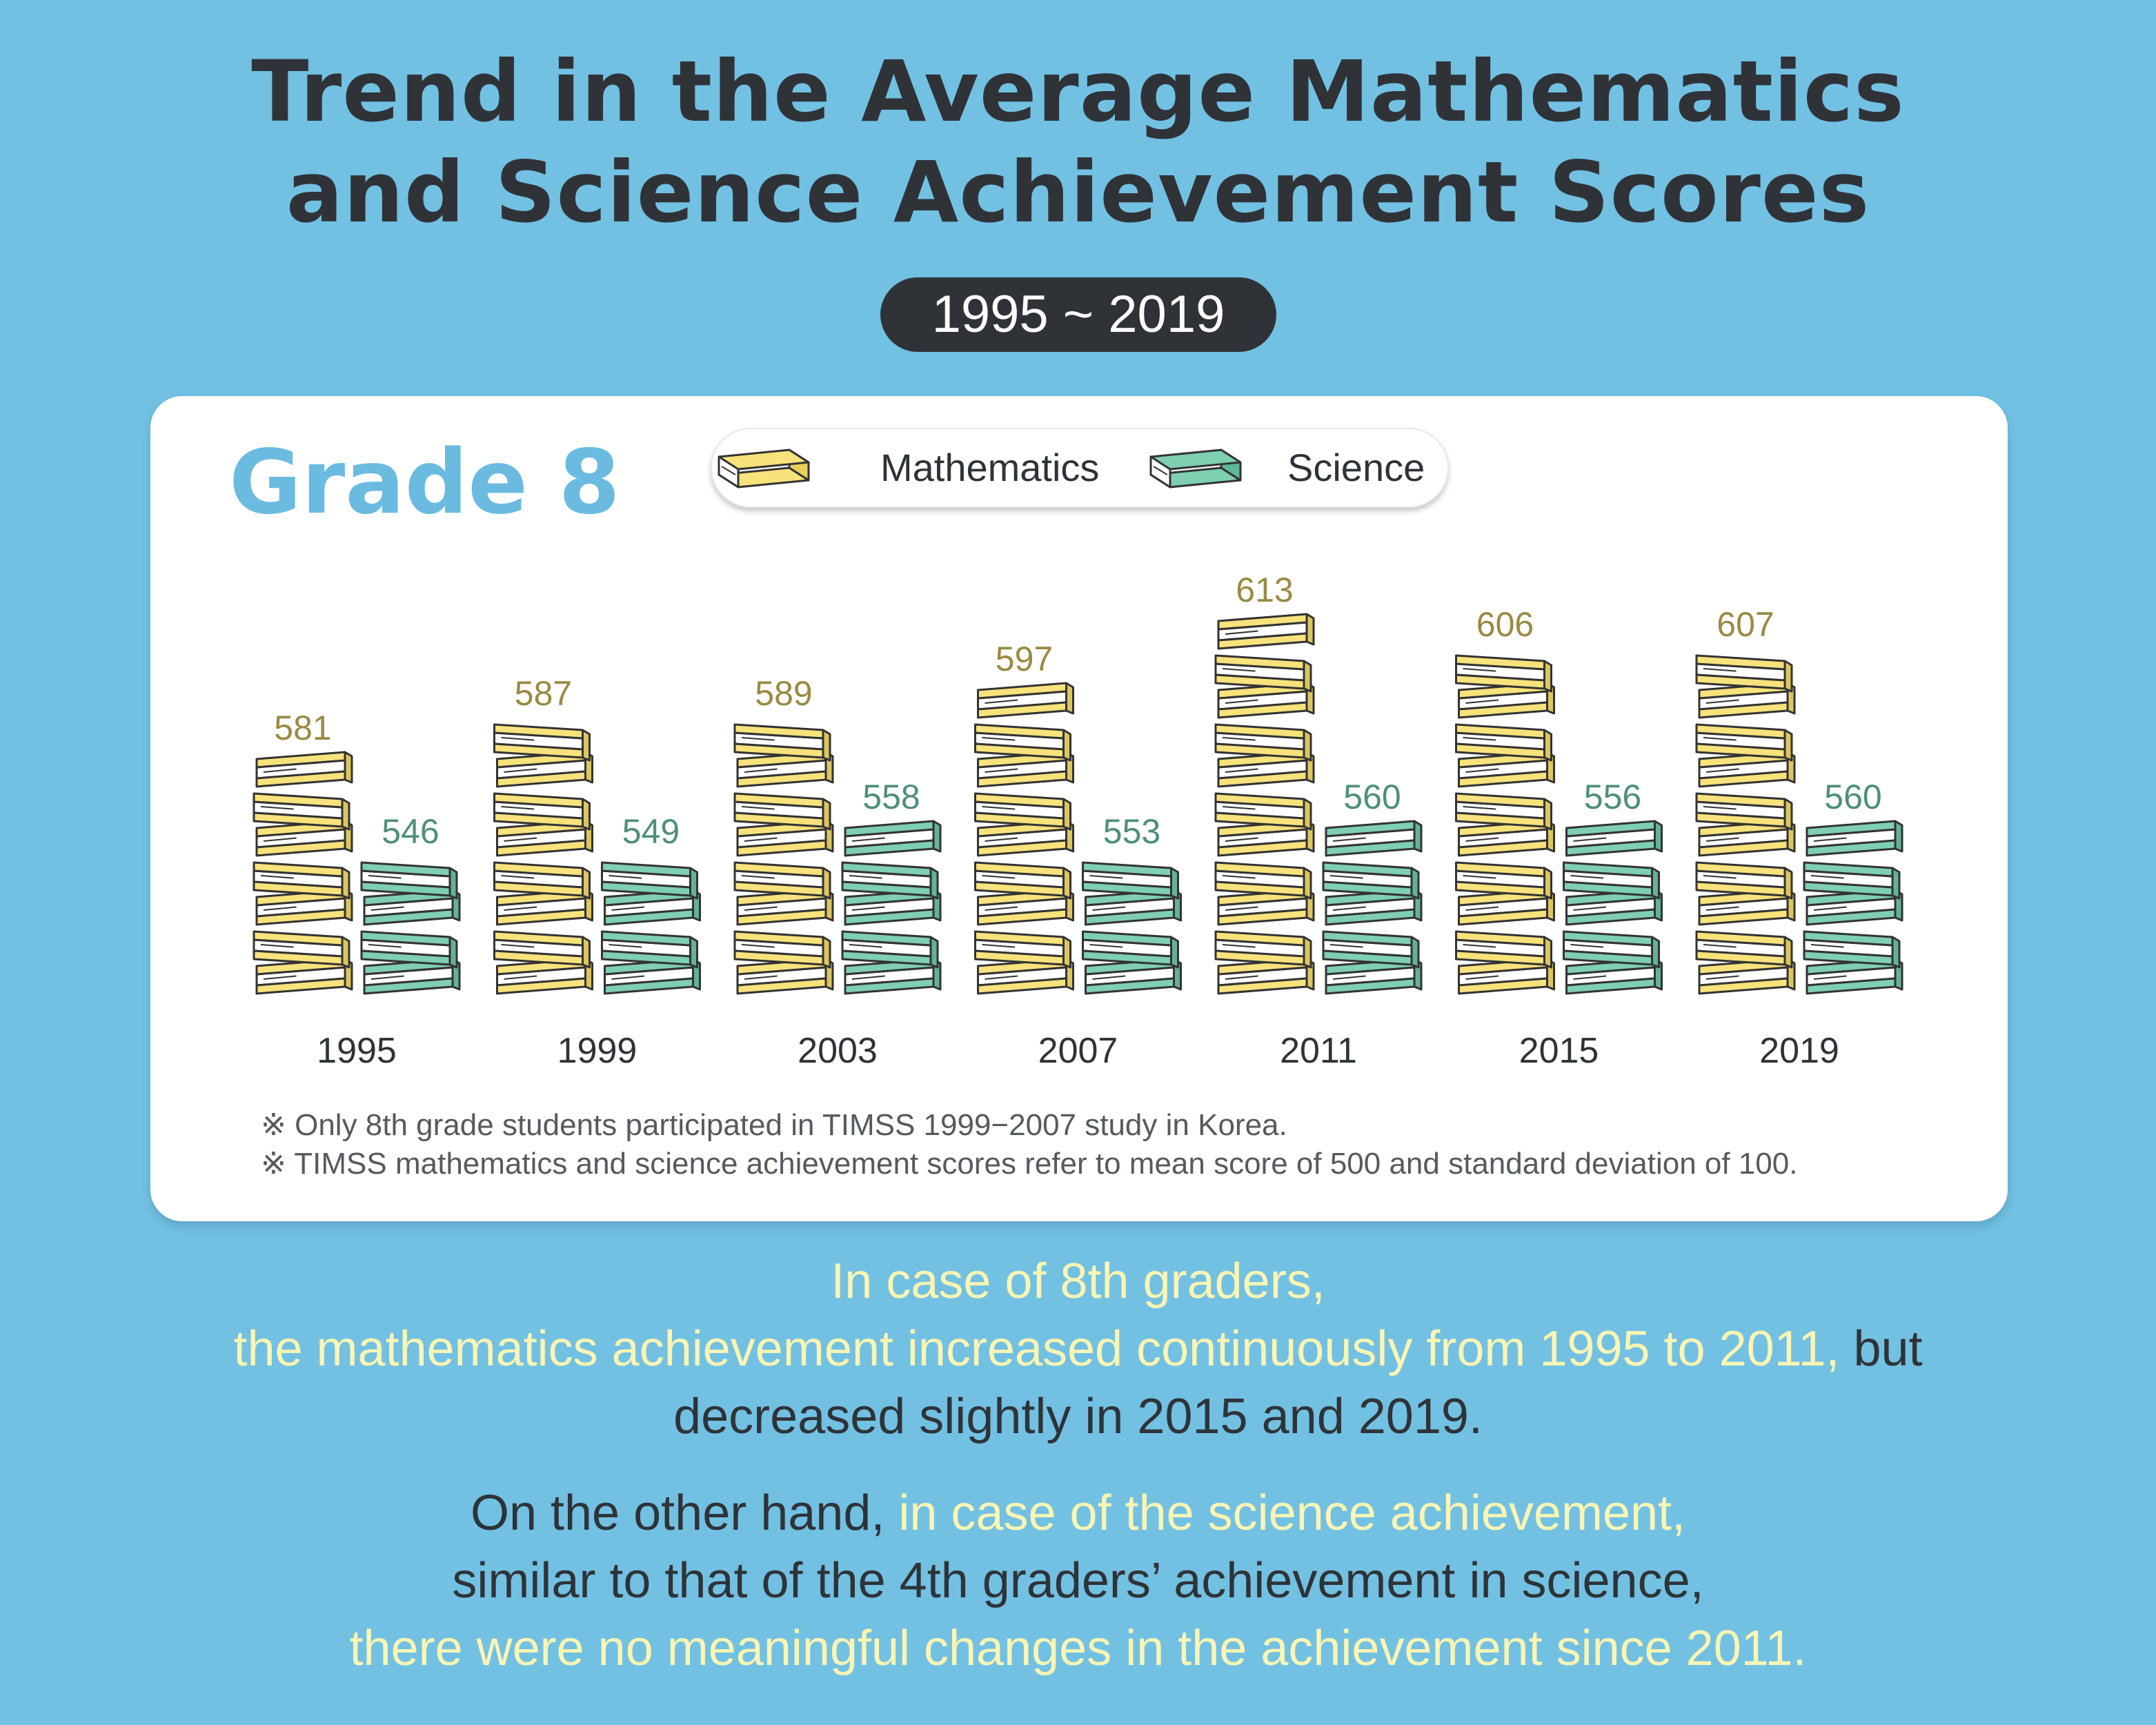 This screenshot has width=2156, height=1725. What do you see at coordinates (1505, 824) in the screenshot?
I see `math-stack-2015` at bounding box center [1505, 824].